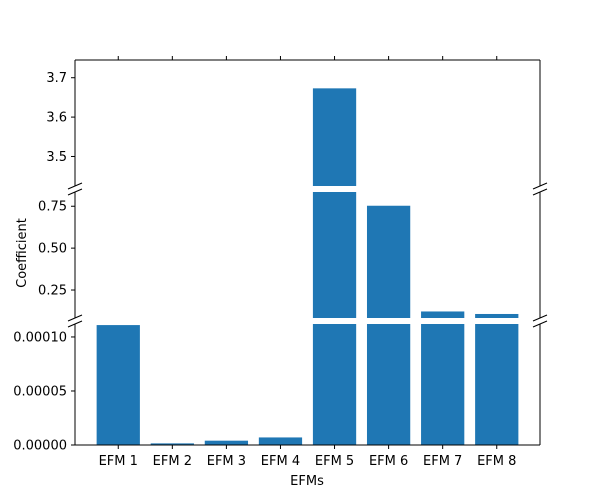 The image size is (600, 500). What do you see at coordinates (75, 186) in the screenshot?
I see `break-mark-0-left` at bounding box center [75, 186].